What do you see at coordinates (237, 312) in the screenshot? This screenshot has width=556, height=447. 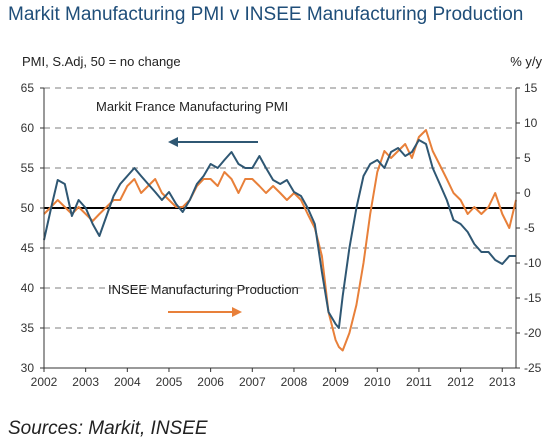 I see `production-arrowhead` at bounding box center [237, 312].